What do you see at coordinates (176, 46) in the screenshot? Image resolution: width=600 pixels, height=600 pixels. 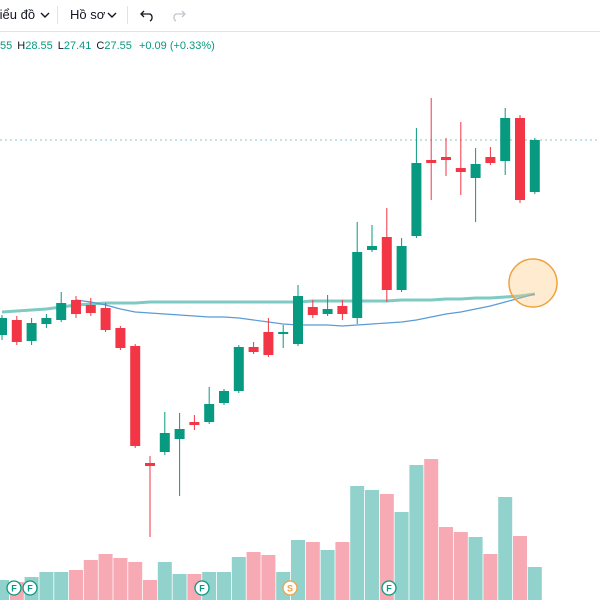 I see `change-value: +0.09 (+0.33%)` at bounding box center [176, 46].